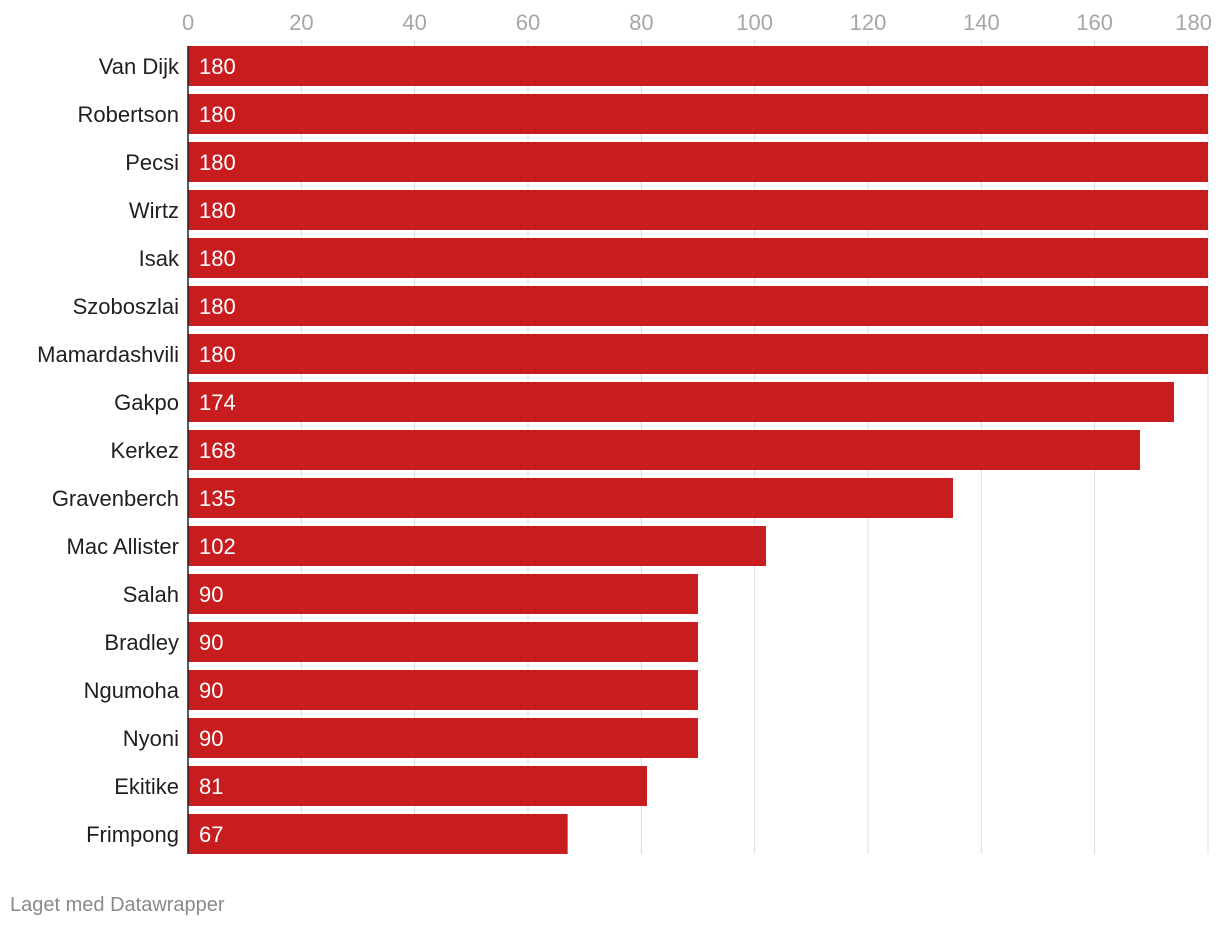 The height and width of the screenshot is (930, 1220). Describe the element at coordinates (146, 786) in the screenshot. I see `category-label: Ekitike` at that location.